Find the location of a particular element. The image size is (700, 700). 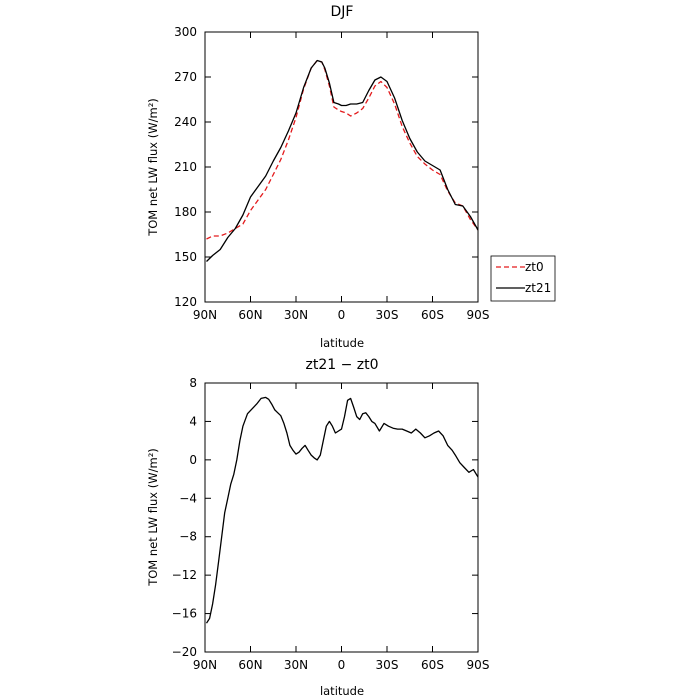

legend-label-zt0: zt0 is located at coordinates (534, 267).